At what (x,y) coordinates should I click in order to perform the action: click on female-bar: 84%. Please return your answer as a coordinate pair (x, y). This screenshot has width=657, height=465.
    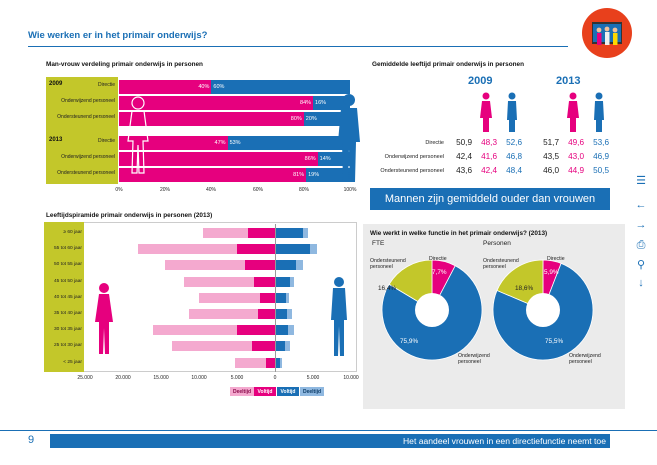
    Looking at the image, I should click on (216, 103).